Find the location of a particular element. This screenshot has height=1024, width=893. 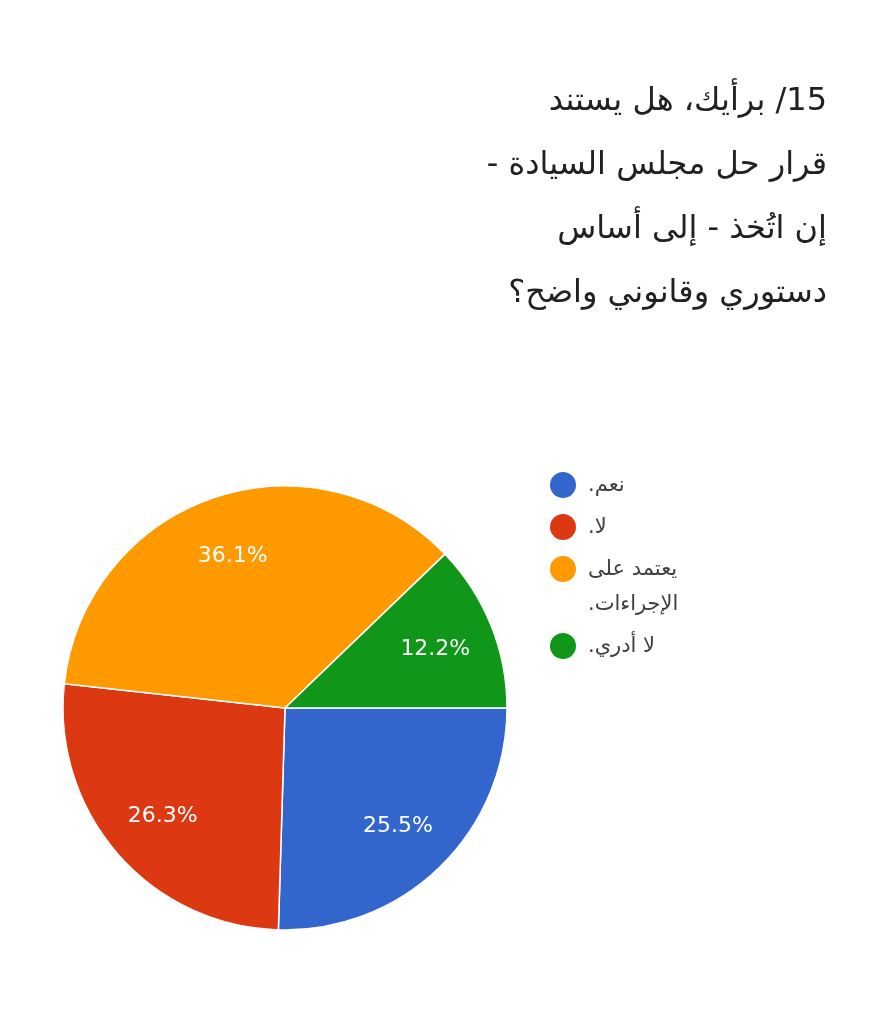

data-label: 36.1% is located at coordinates (232, 555).